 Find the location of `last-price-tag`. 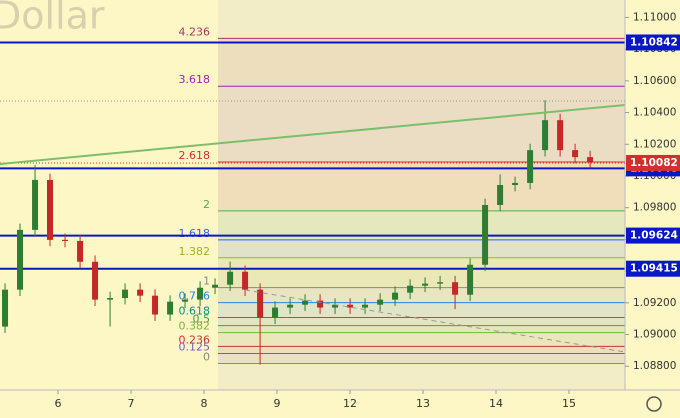

last-price-tag is located at coordinates (653, 162).